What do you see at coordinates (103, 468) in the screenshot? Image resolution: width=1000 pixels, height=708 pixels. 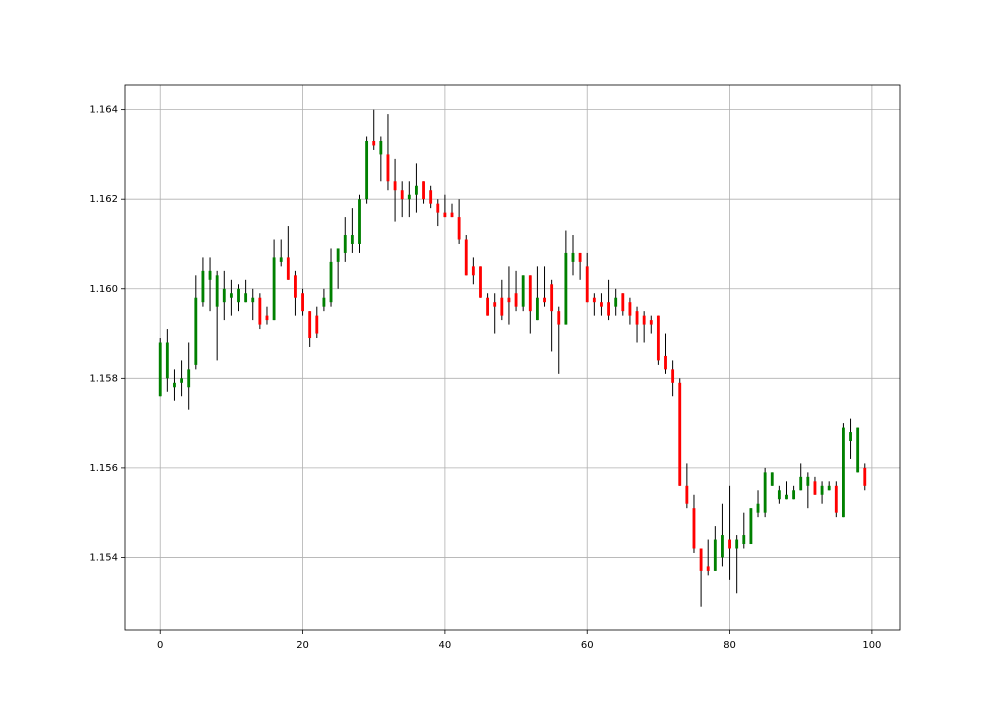 I see `y-tick-label: 1.156` at bounding box center [103, 468].